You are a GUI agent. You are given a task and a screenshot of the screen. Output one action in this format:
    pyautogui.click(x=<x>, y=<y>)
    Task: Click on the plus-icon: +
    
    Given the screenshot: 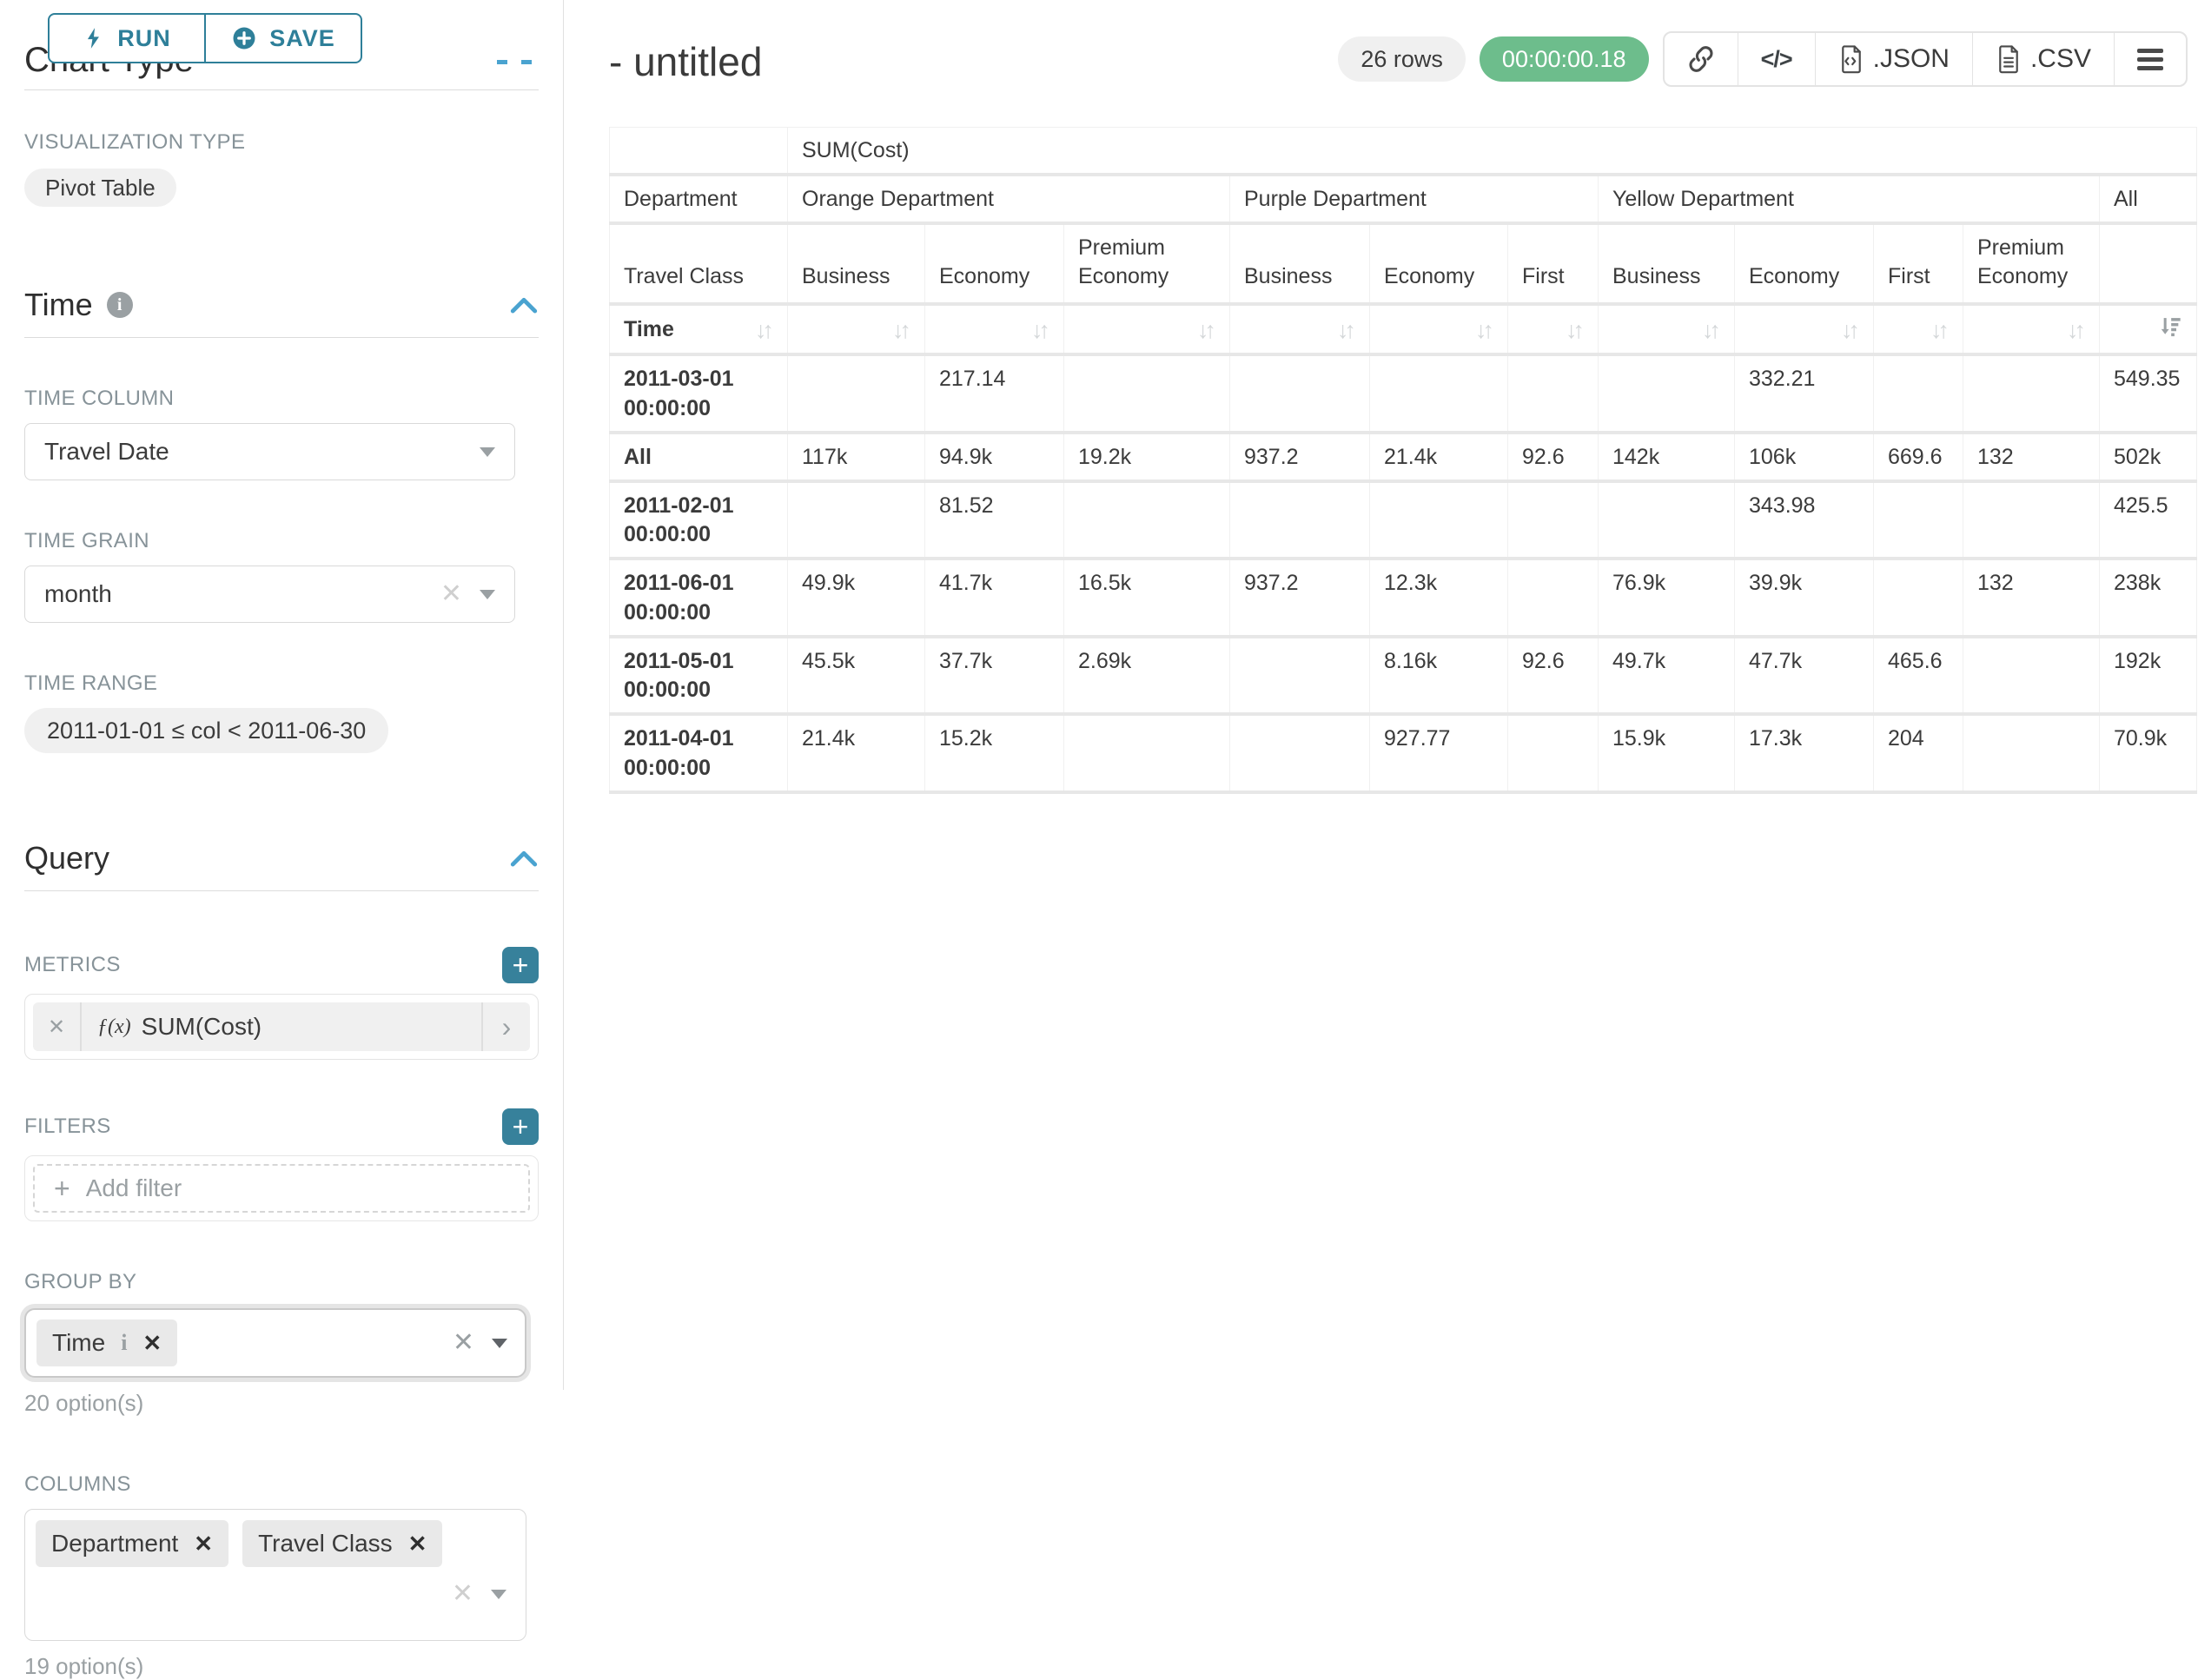 What is the action you would take?
    pyautogui.click(x=62, y=1188)
    